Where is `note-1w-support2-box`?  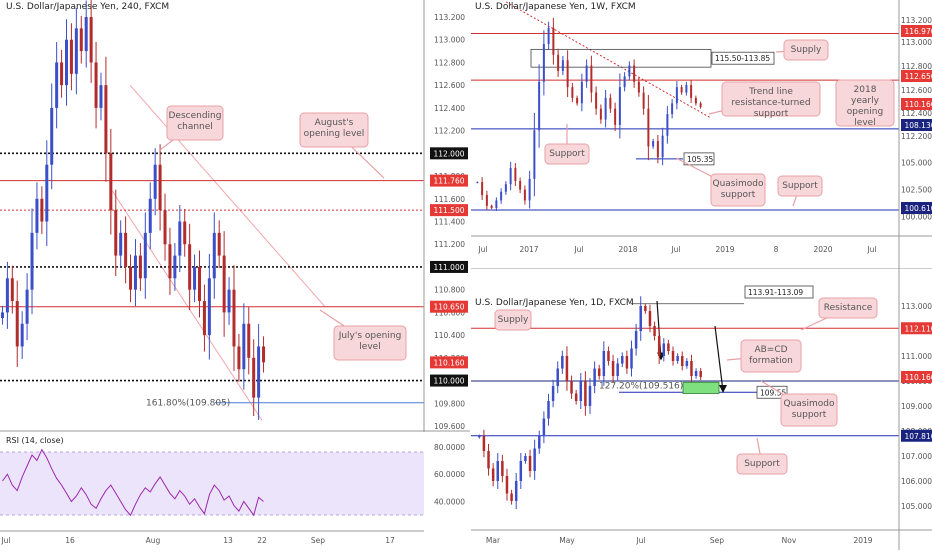
note-1w-support2-box is located at coordinates (800, 186).